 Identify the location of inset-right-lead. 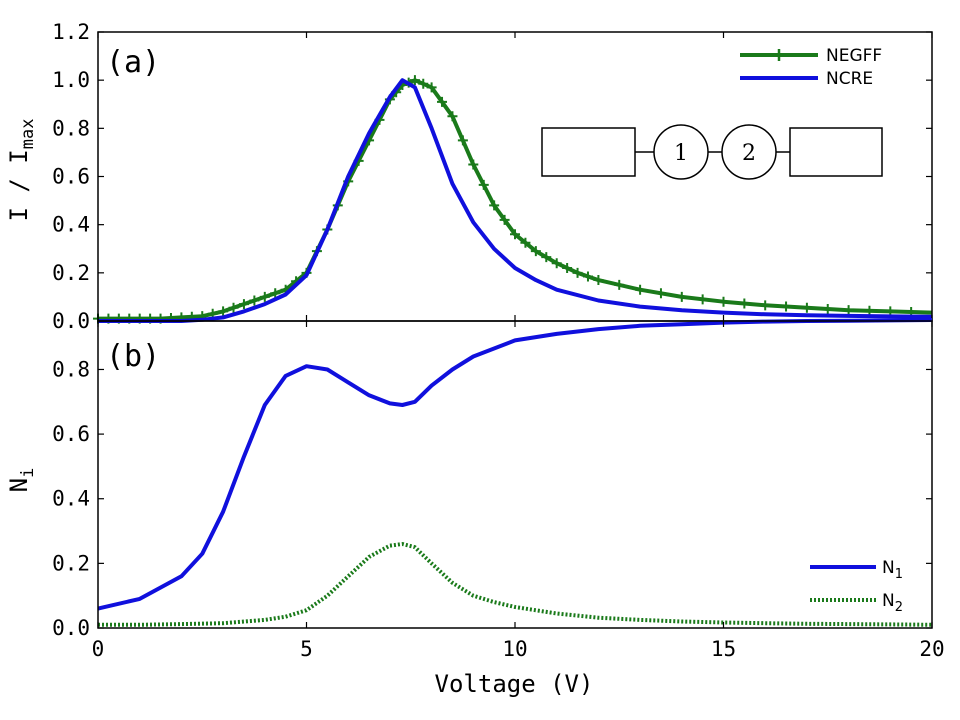
(836, 152).